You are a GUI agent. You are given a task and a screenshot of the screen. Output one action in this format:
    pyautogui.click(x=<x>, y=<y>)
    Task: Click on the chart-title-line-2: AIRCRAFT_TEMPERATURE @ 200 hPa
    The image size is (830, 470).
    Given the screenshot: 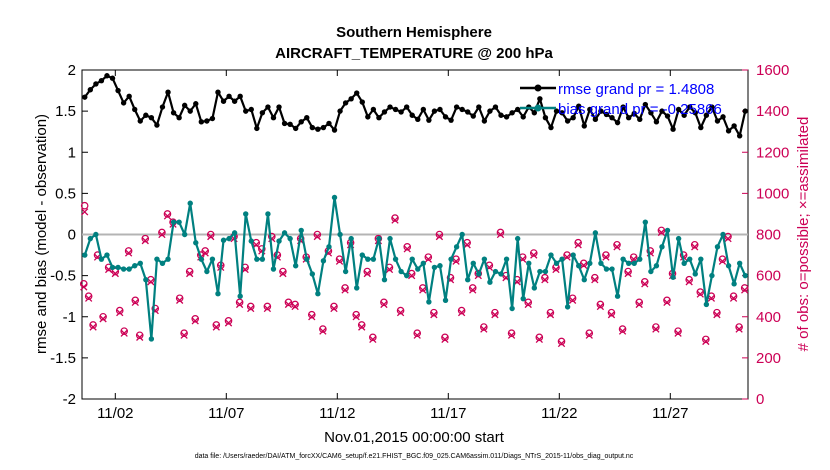 What is the action you would take?
    pyautogui.click(x=414, y=53)
    